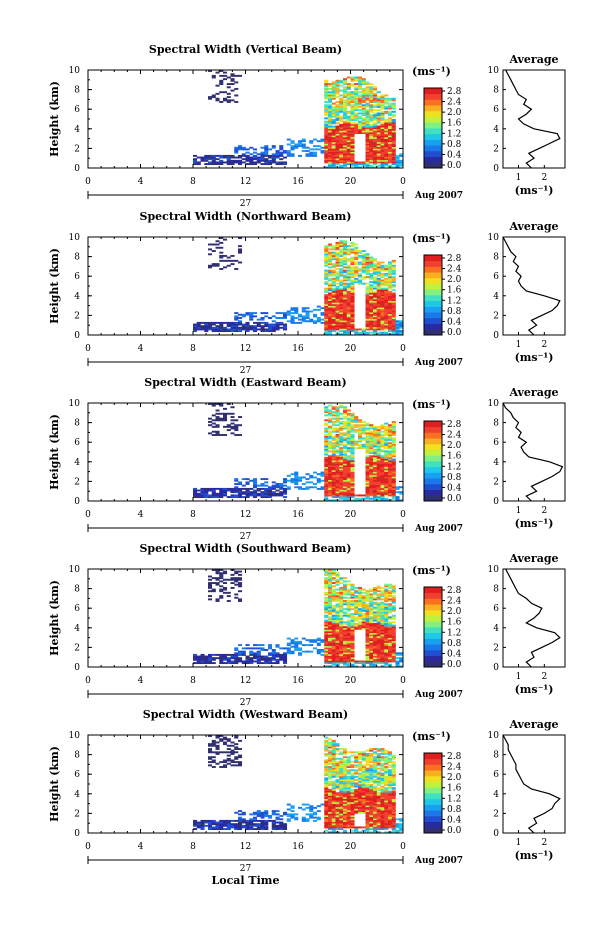  What do you see at coordinates (298, 681) in the screenshot?
I see `x-tick-label: 16` at bounding box center [298, 681].